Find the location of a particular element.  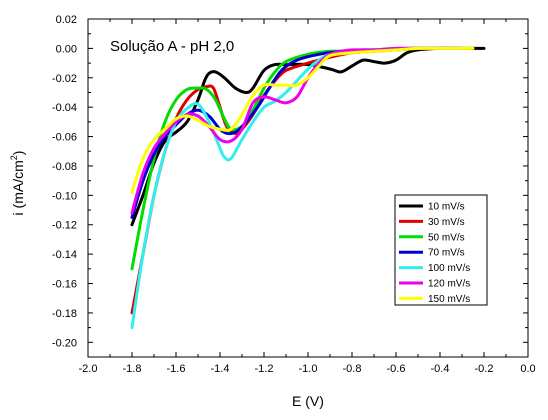

legend-label-70-mv-s: 70 mV/s is located at coordinates (446, 253).